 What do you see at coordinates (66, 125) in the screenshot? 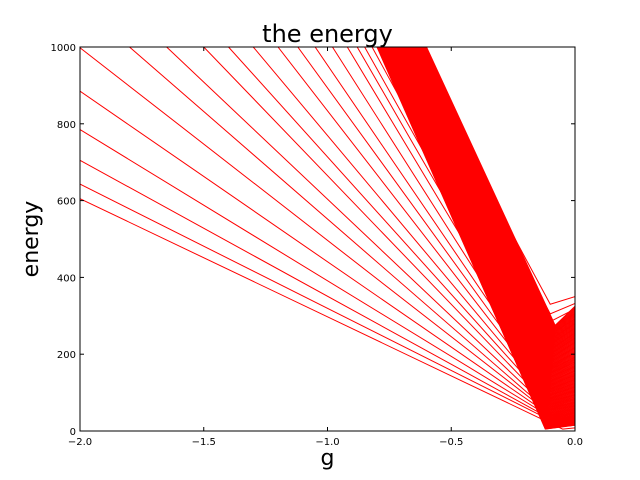
I see `y-tick-label: 800` at bounding box center [66, 125].